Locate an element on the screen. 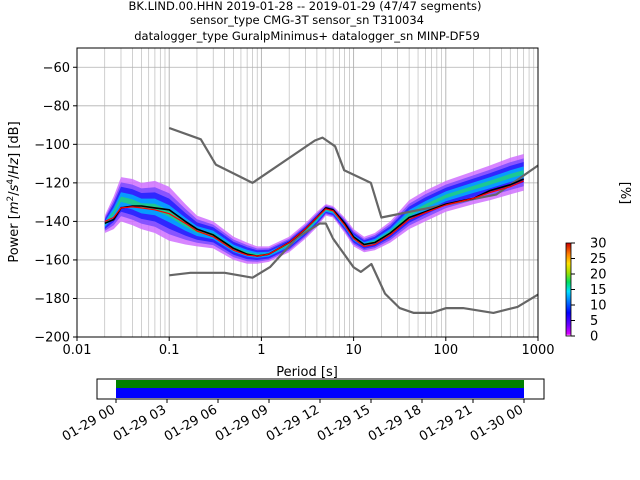  timeline-tick-label: 01-29 12 is located at coordinates (293, 423).